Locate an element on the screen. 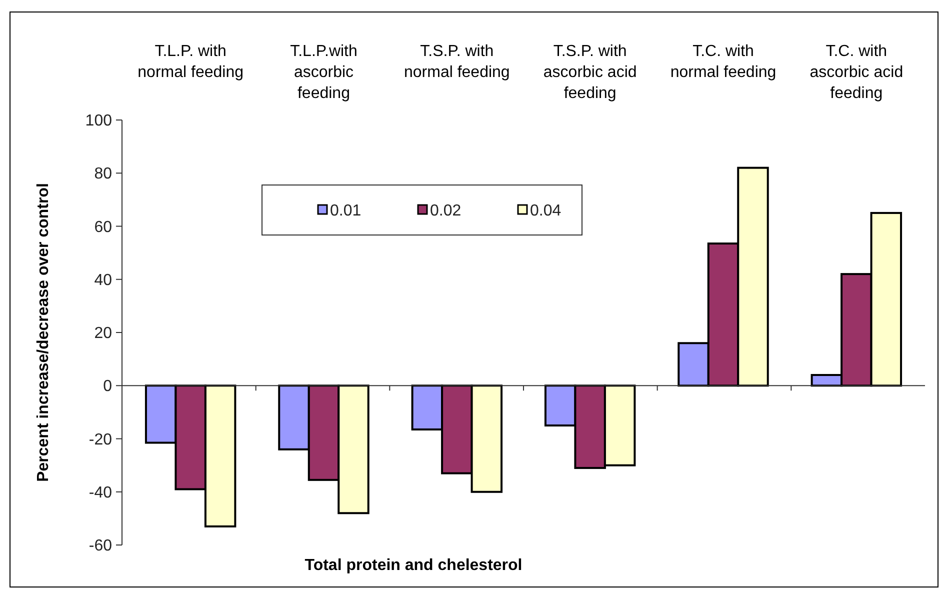 The image size is (941, 590). x-tick-label: T.L.P. with normal feeding is located at coordinates (191, 62).